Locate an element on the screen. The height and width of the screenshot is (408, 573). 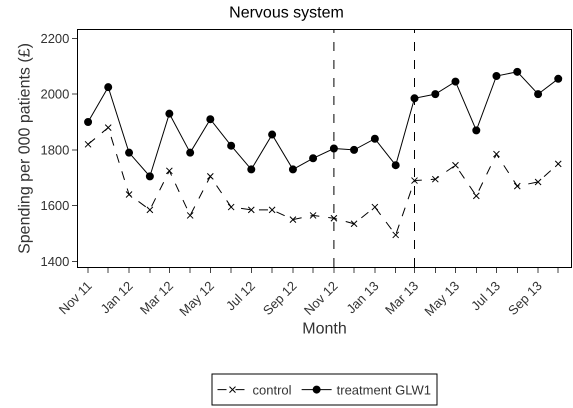
y-tick-label: 2200 is located at coordinates (55, 38).